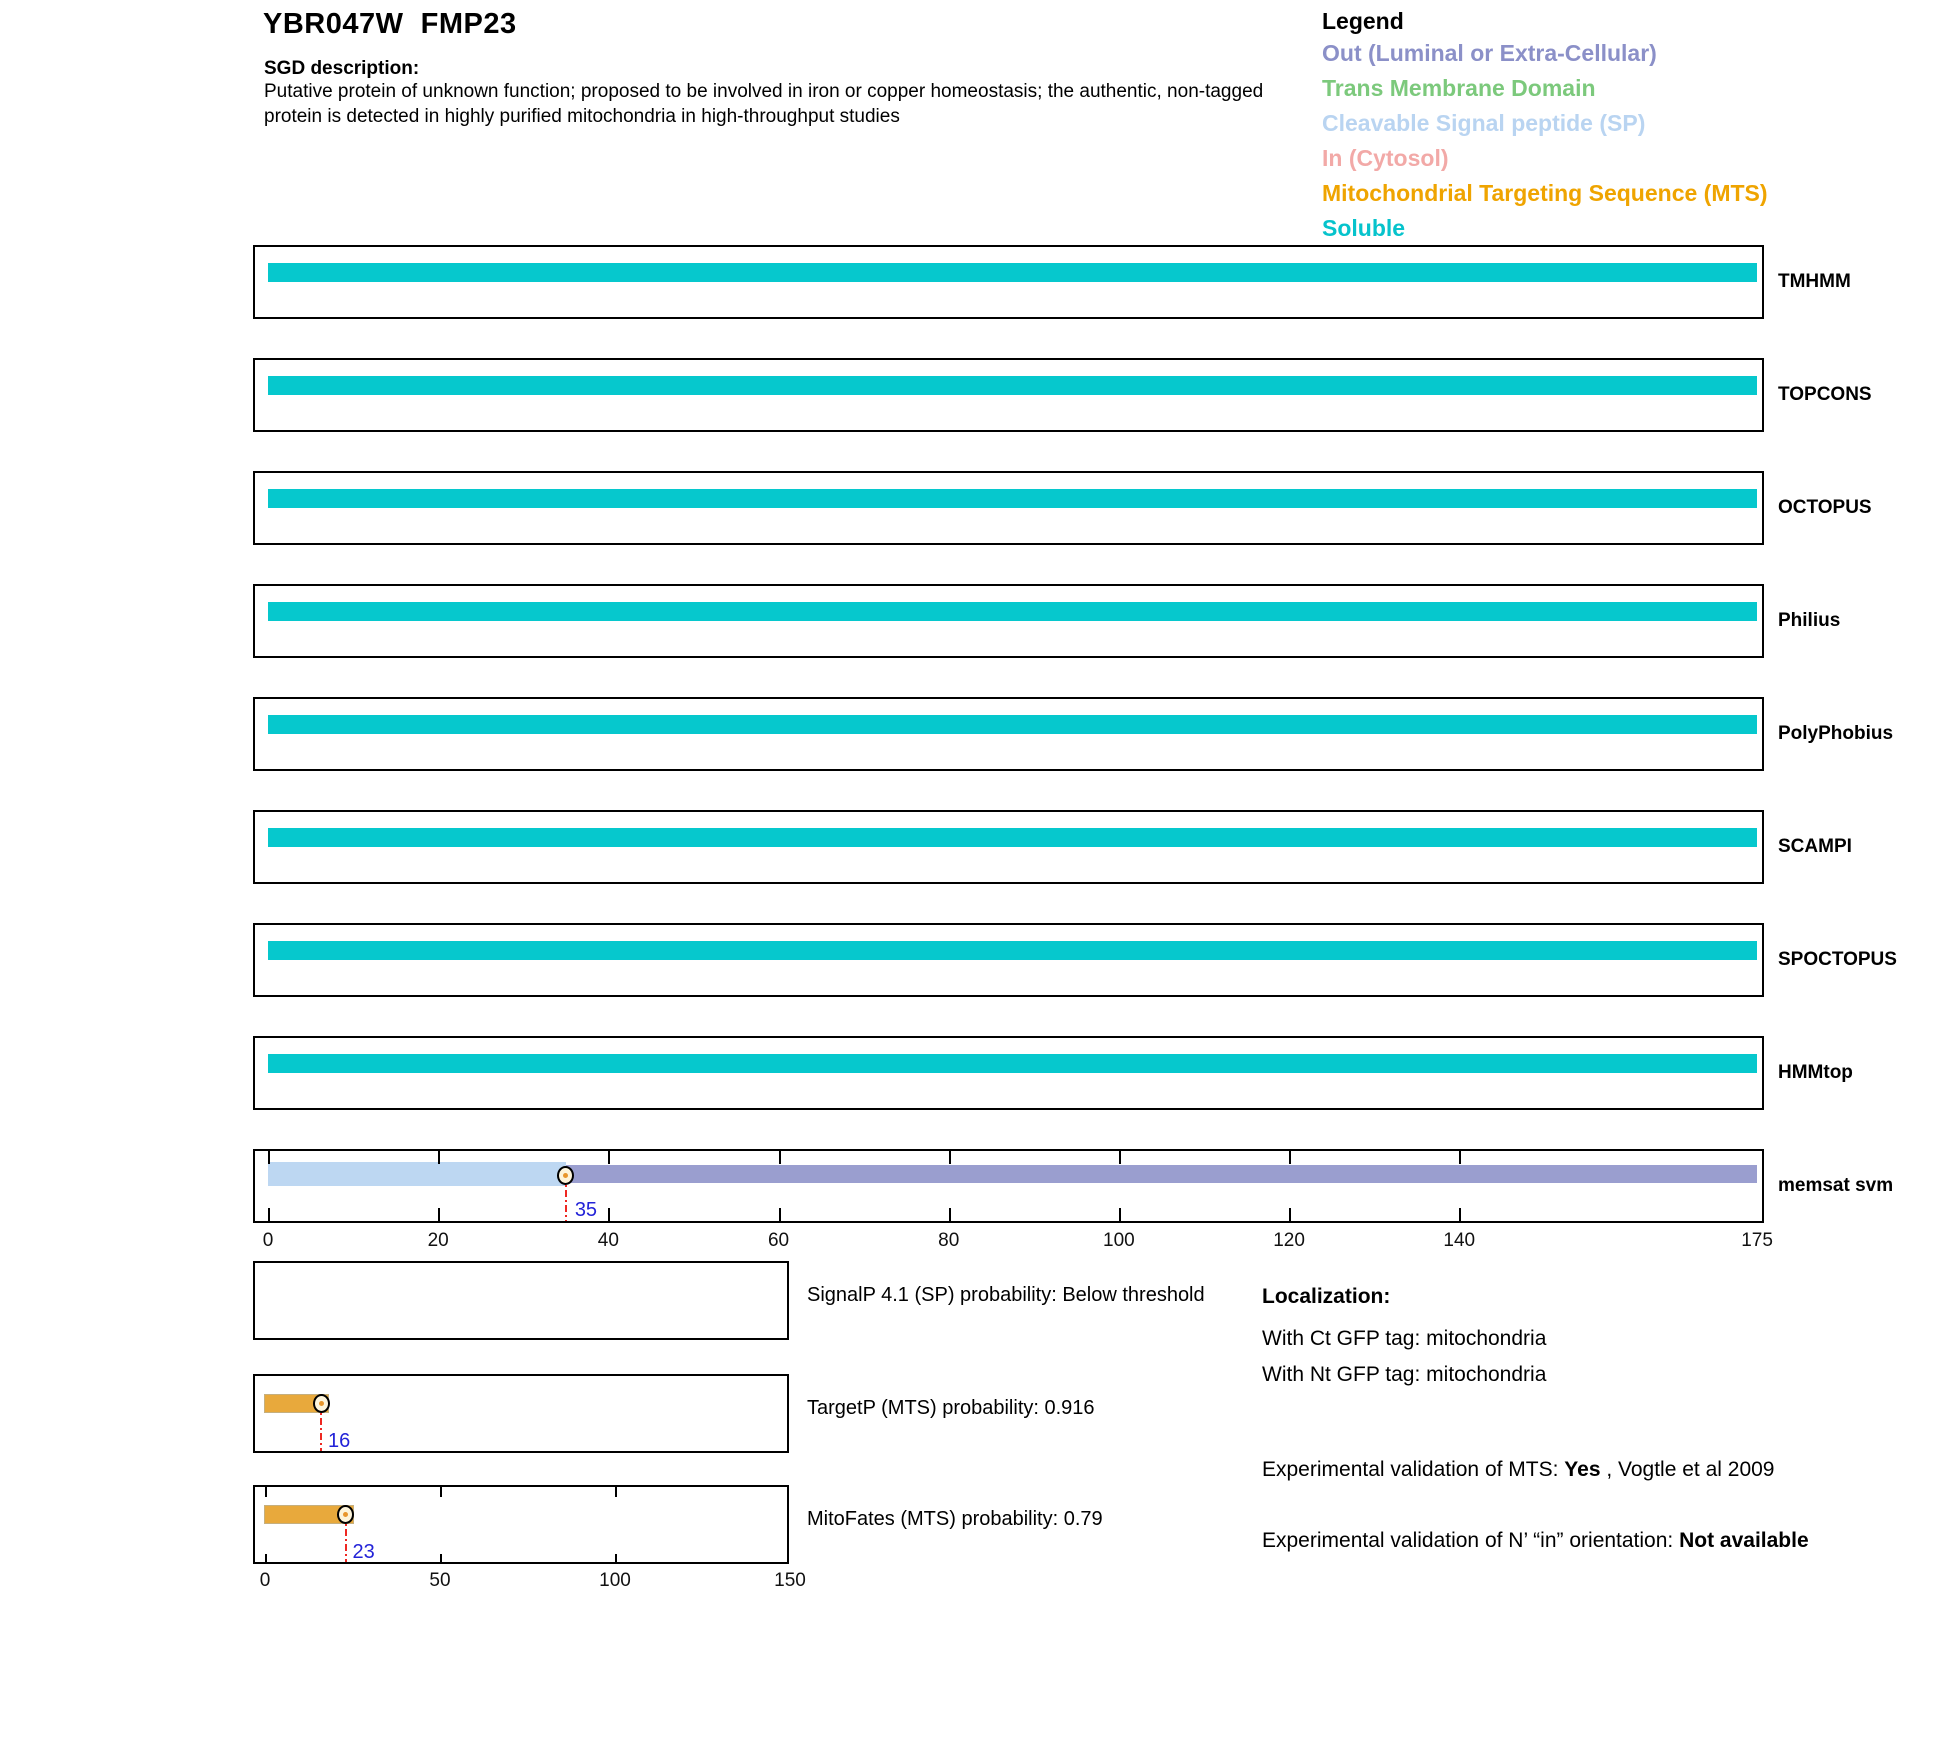 This screenshot has height=1761, width=1950. Describe the element at coordinates (440, 1580) in the screenshot. I see `axis-tick-label: 50` at that location.